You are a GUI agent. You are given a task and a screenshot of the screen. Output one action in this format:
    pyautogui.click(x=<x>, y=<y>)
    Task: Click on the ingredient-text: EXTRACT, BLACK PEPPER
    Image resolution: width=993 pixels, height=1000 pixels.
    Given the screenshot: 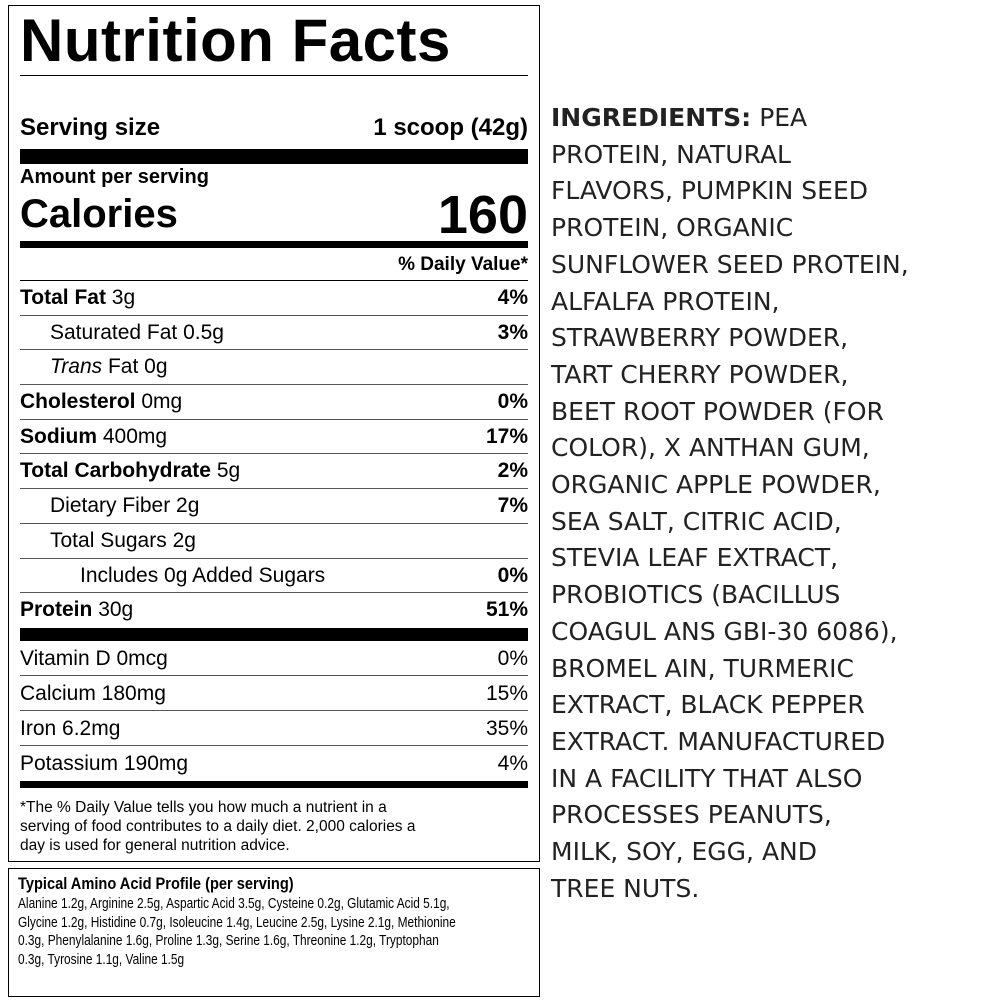 What is the action you would take?
    pyautogui.click(x=708, y=705)
    